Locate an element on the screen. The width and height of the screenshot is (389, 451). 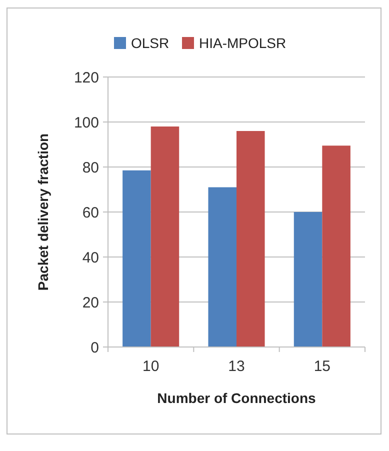
y-tick-label: 60 is located at coordinates (90, 213).